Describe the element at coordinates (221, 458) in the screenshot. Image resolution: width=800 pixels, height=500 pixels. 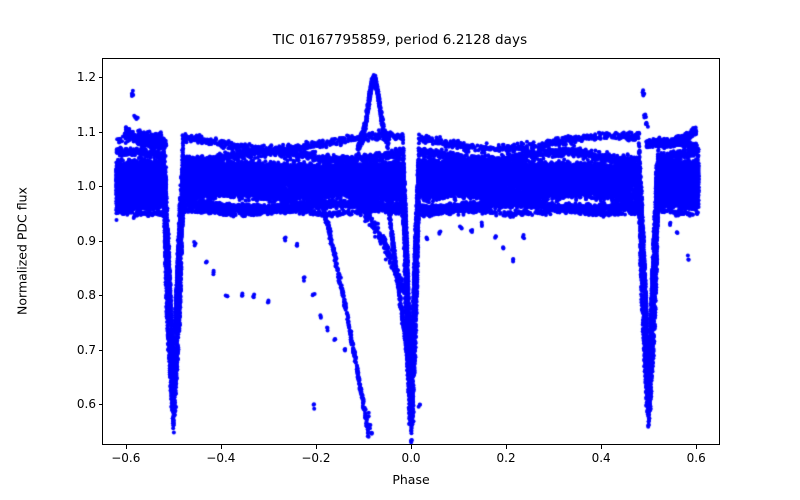
I see `x-axis-tick-label: −0.4` at that location.